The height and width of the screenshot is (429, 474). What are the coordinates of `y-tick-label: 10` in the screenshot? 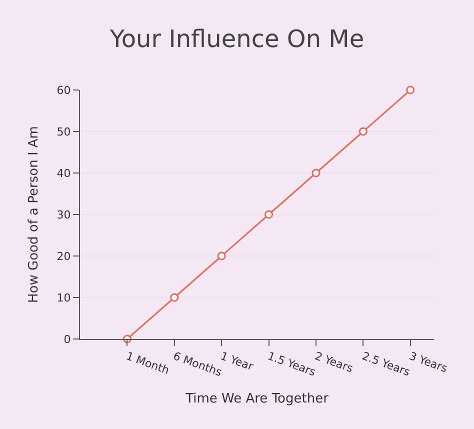 It's located at (63, 297).